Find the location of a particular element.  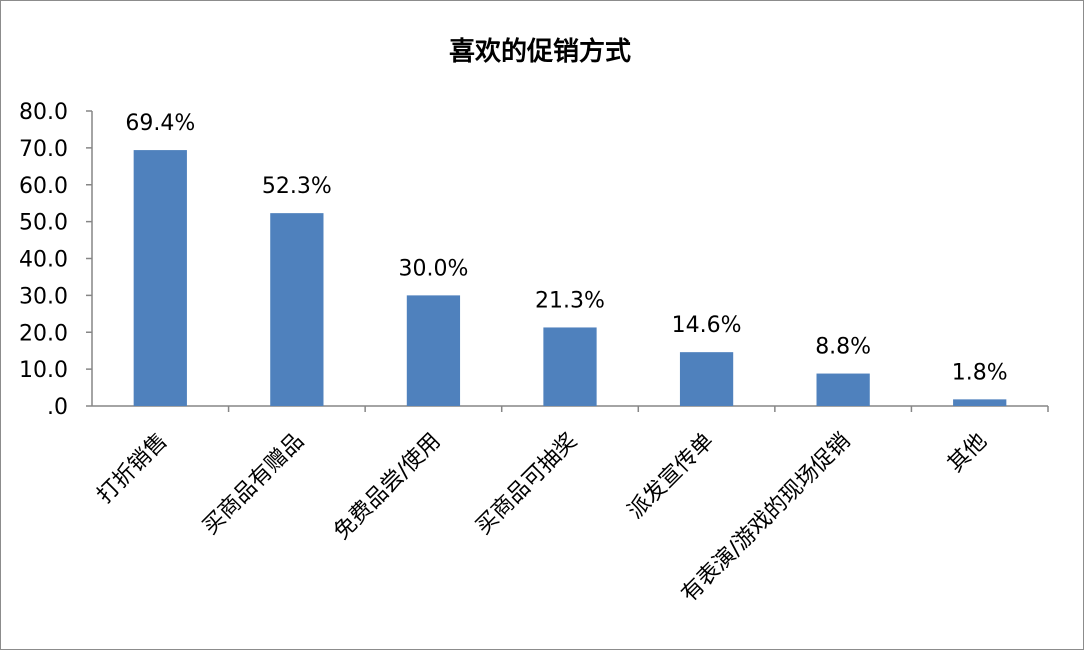

y-tick-label: 20.0 is located at coordinates (43, 333).